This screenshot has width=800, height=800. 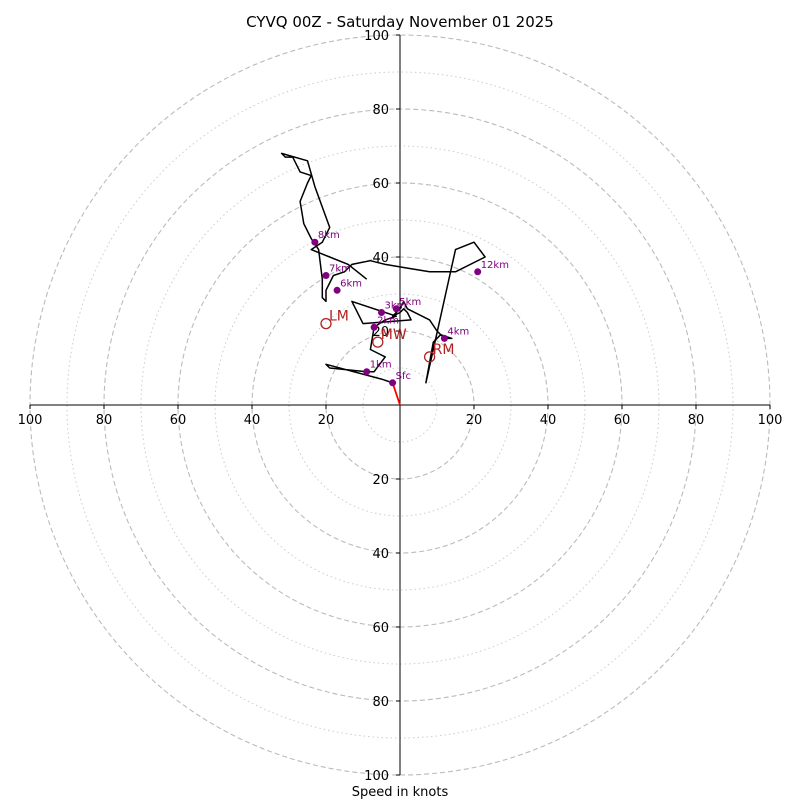 What do you see at coordinates (380, 554) in the screenshot?
I see `y-tick-label: 40` at bounding box center [380, 554].